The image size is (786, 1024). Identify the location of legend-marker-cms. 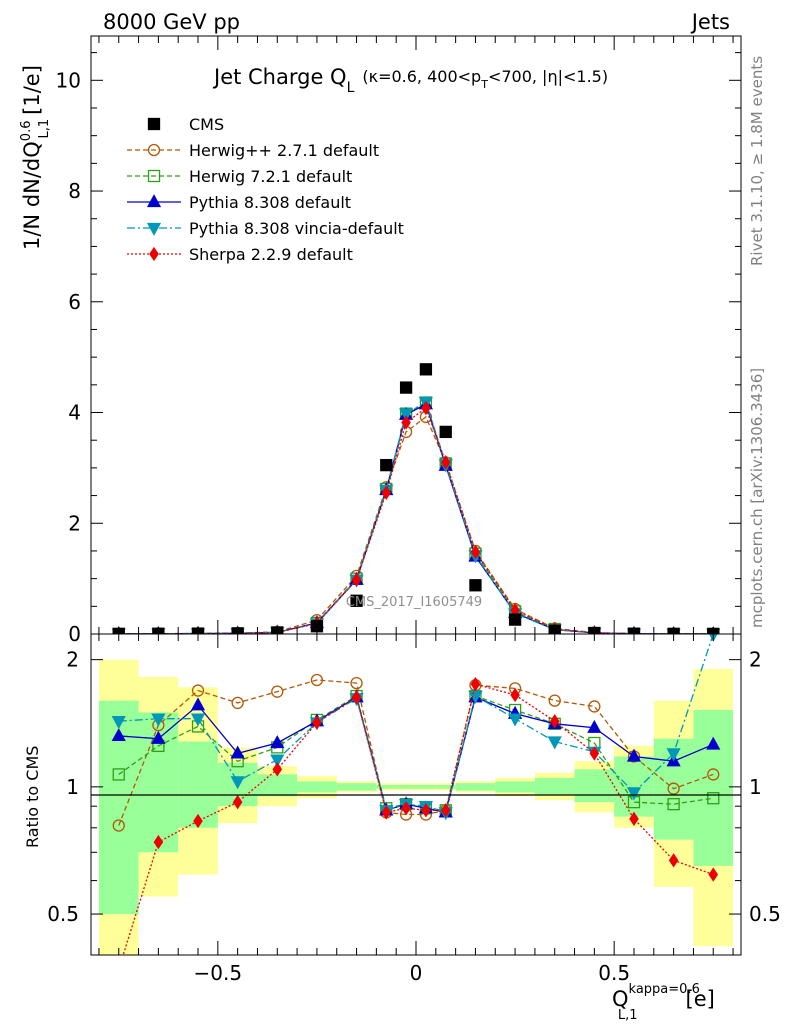
(154, 124).